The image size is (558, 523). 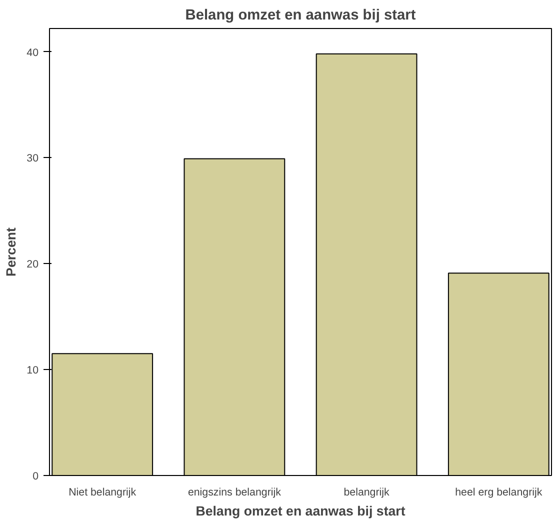 I want to click on chart-title: Belang omzet en aanwas bij start, so click(x=300, y=16).